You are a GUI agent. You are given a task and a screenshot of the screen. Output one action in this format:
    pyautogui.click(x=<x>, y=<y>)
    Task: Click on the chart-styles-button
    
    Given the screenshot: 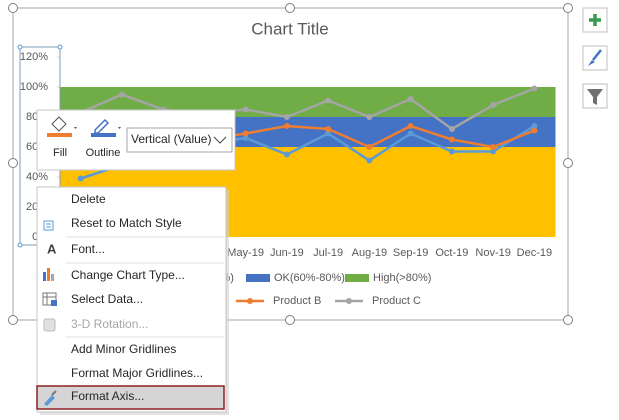 What is the action you would take?
    pyautogui.click(x=595, y=58)
    